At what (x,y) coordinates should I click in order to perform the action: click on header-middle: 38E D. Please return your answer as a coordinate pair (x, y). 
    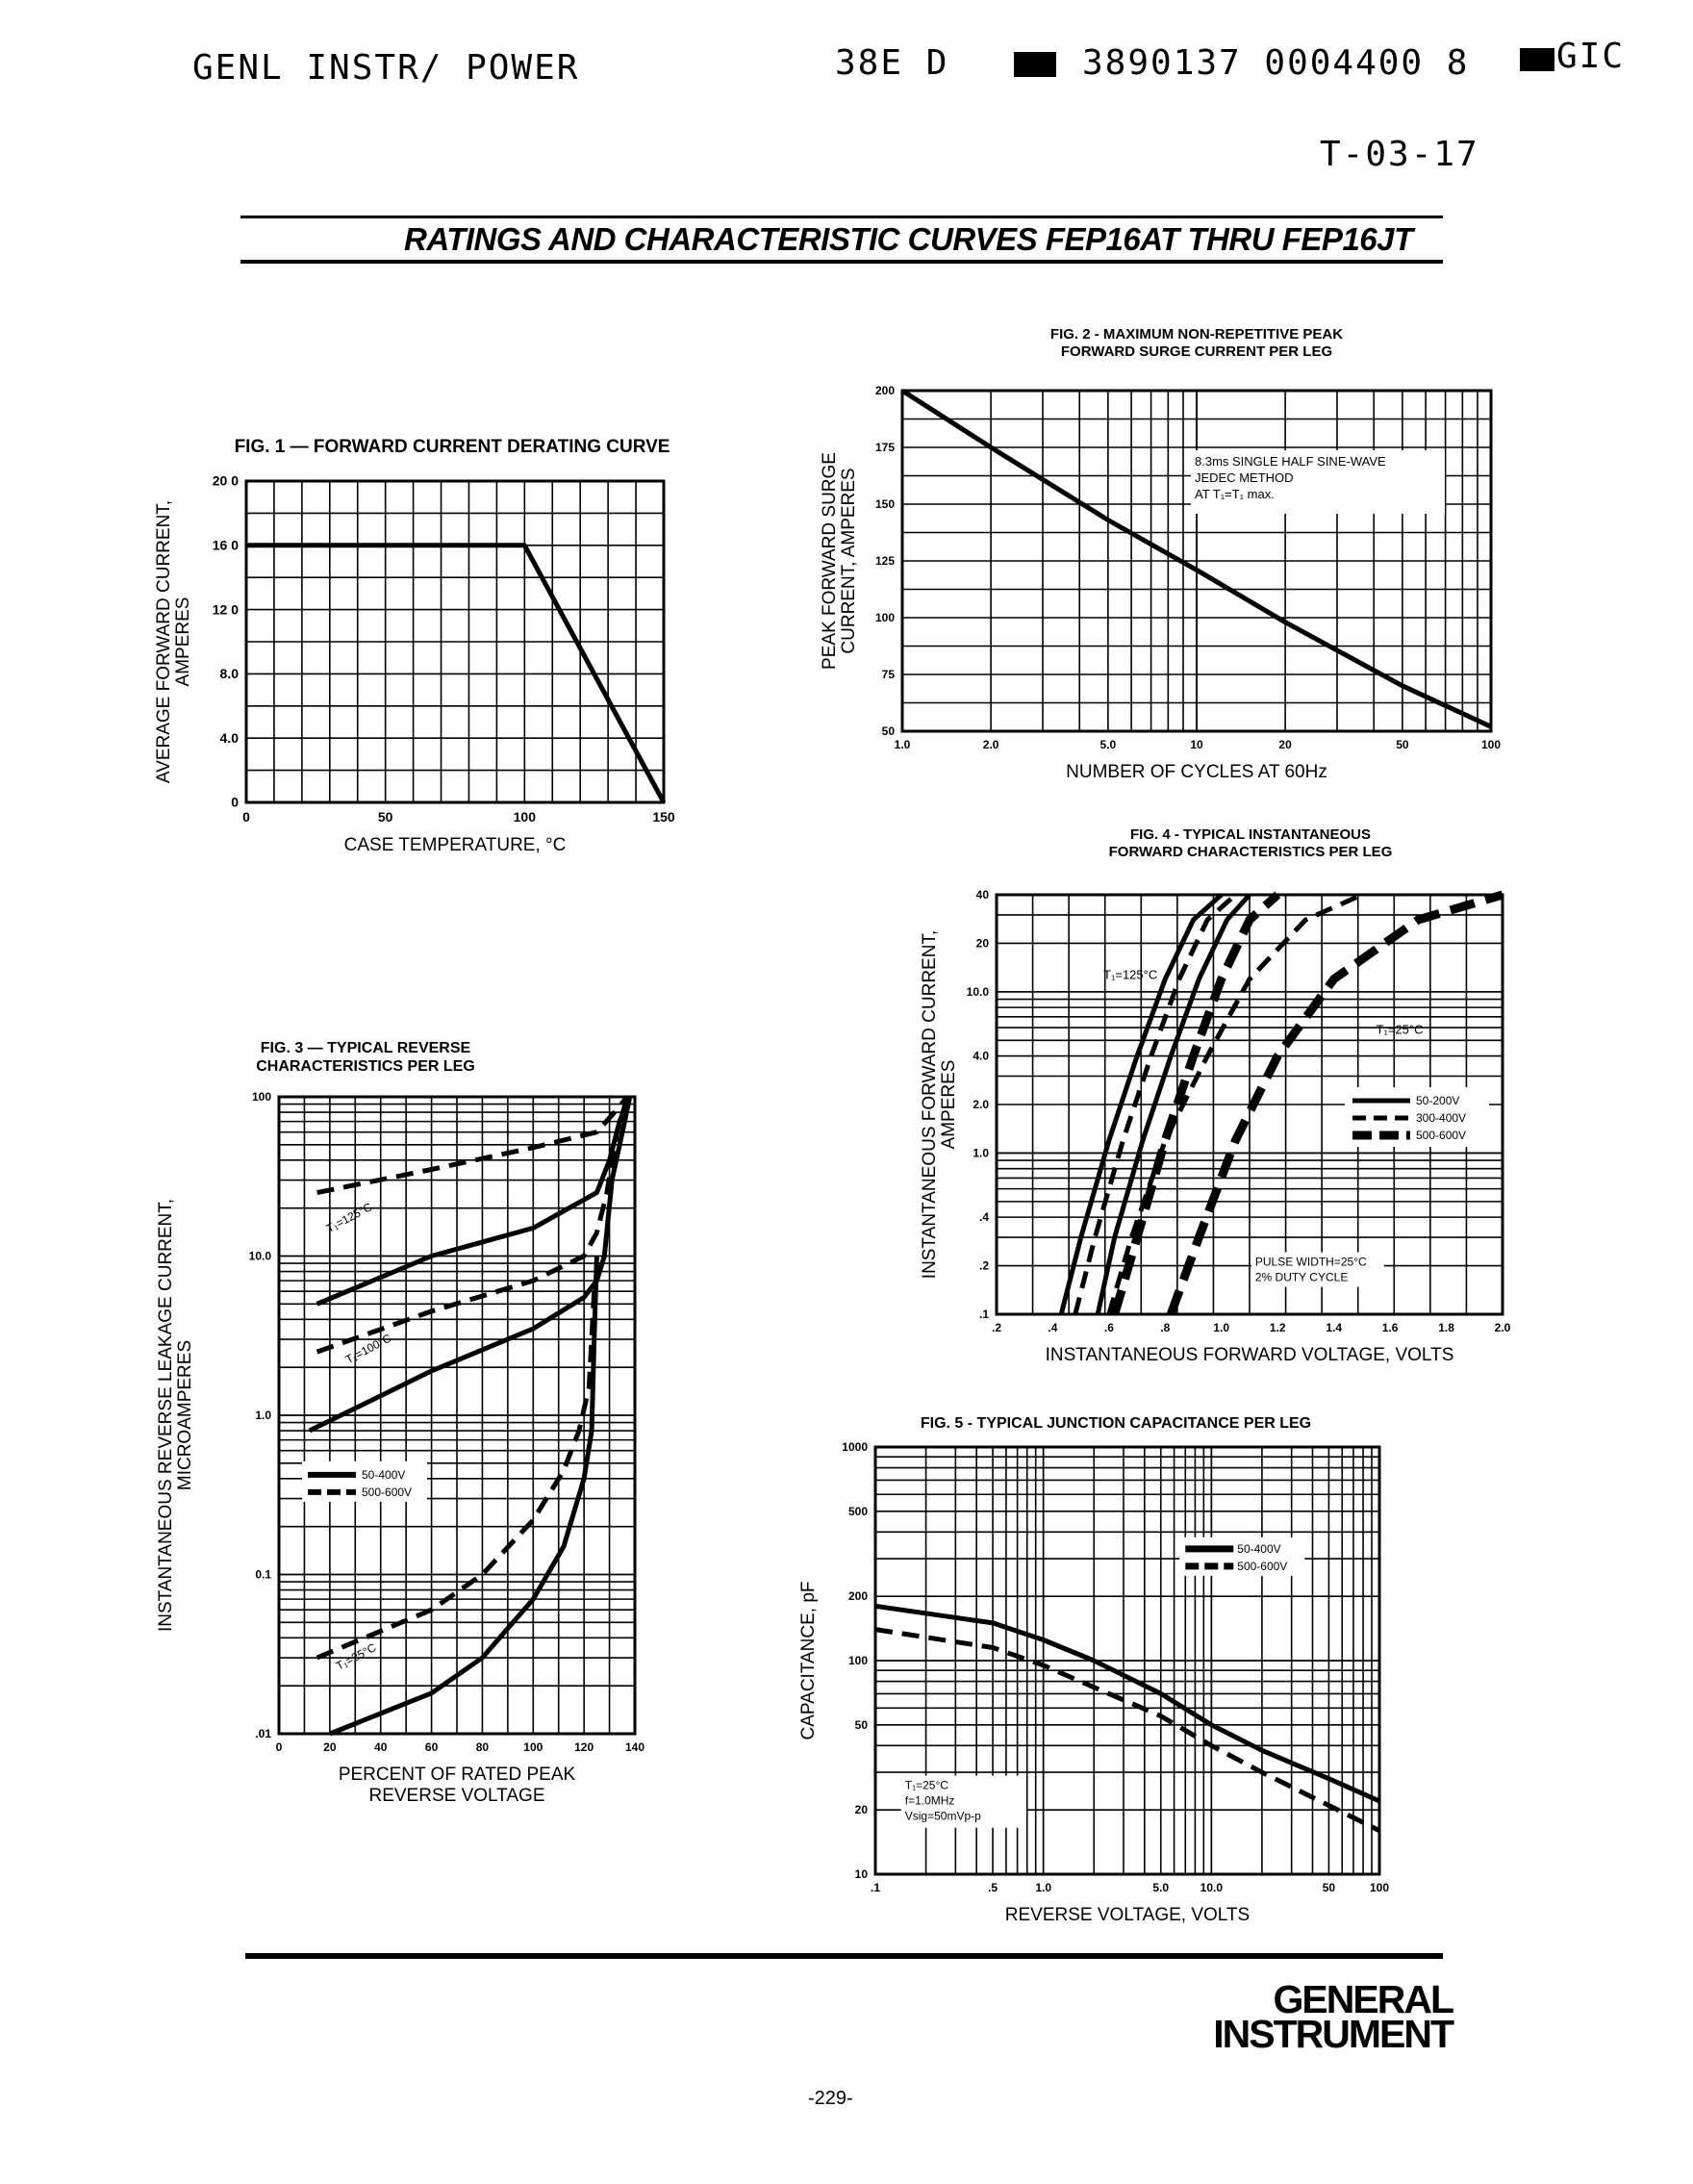
    Looking at the image, I should click on (892, 63).